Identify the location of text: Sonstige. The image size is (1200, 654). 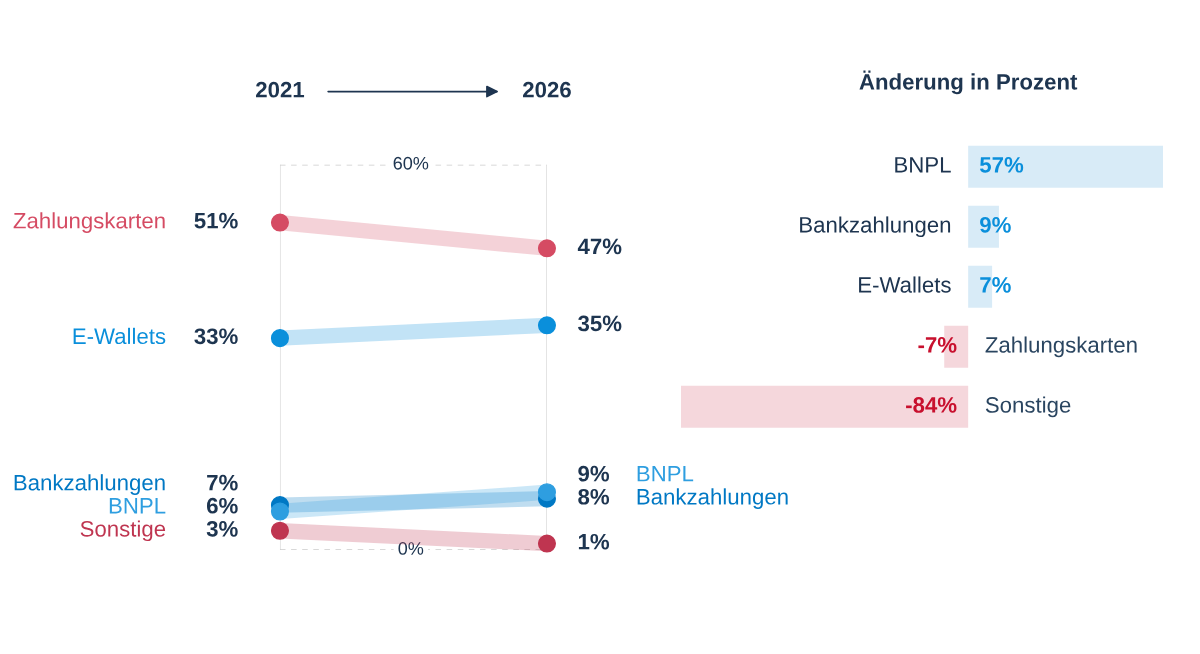
(123, 531).